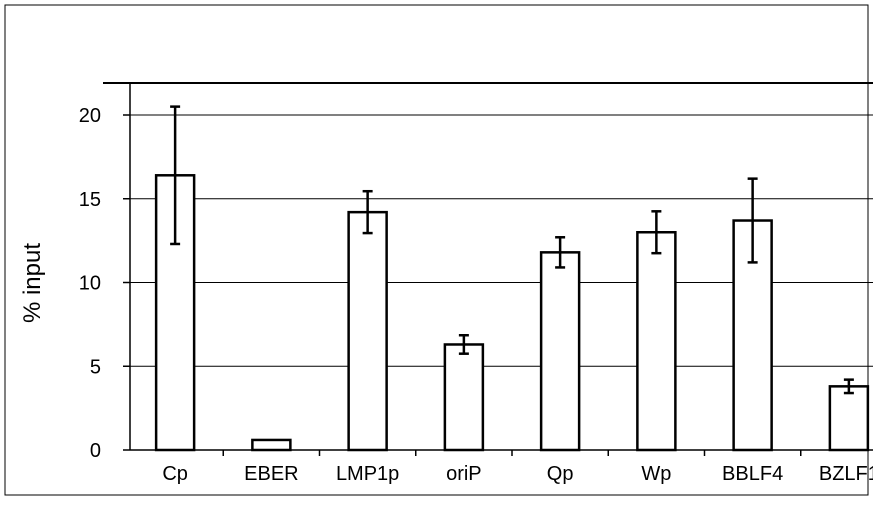 The height and width of the screenshot is (505, 873). What do you see at coordinates (752, 474) in the screenshot?
I see `x-tick-label: BBLF4` at bounding box center [752, 474].